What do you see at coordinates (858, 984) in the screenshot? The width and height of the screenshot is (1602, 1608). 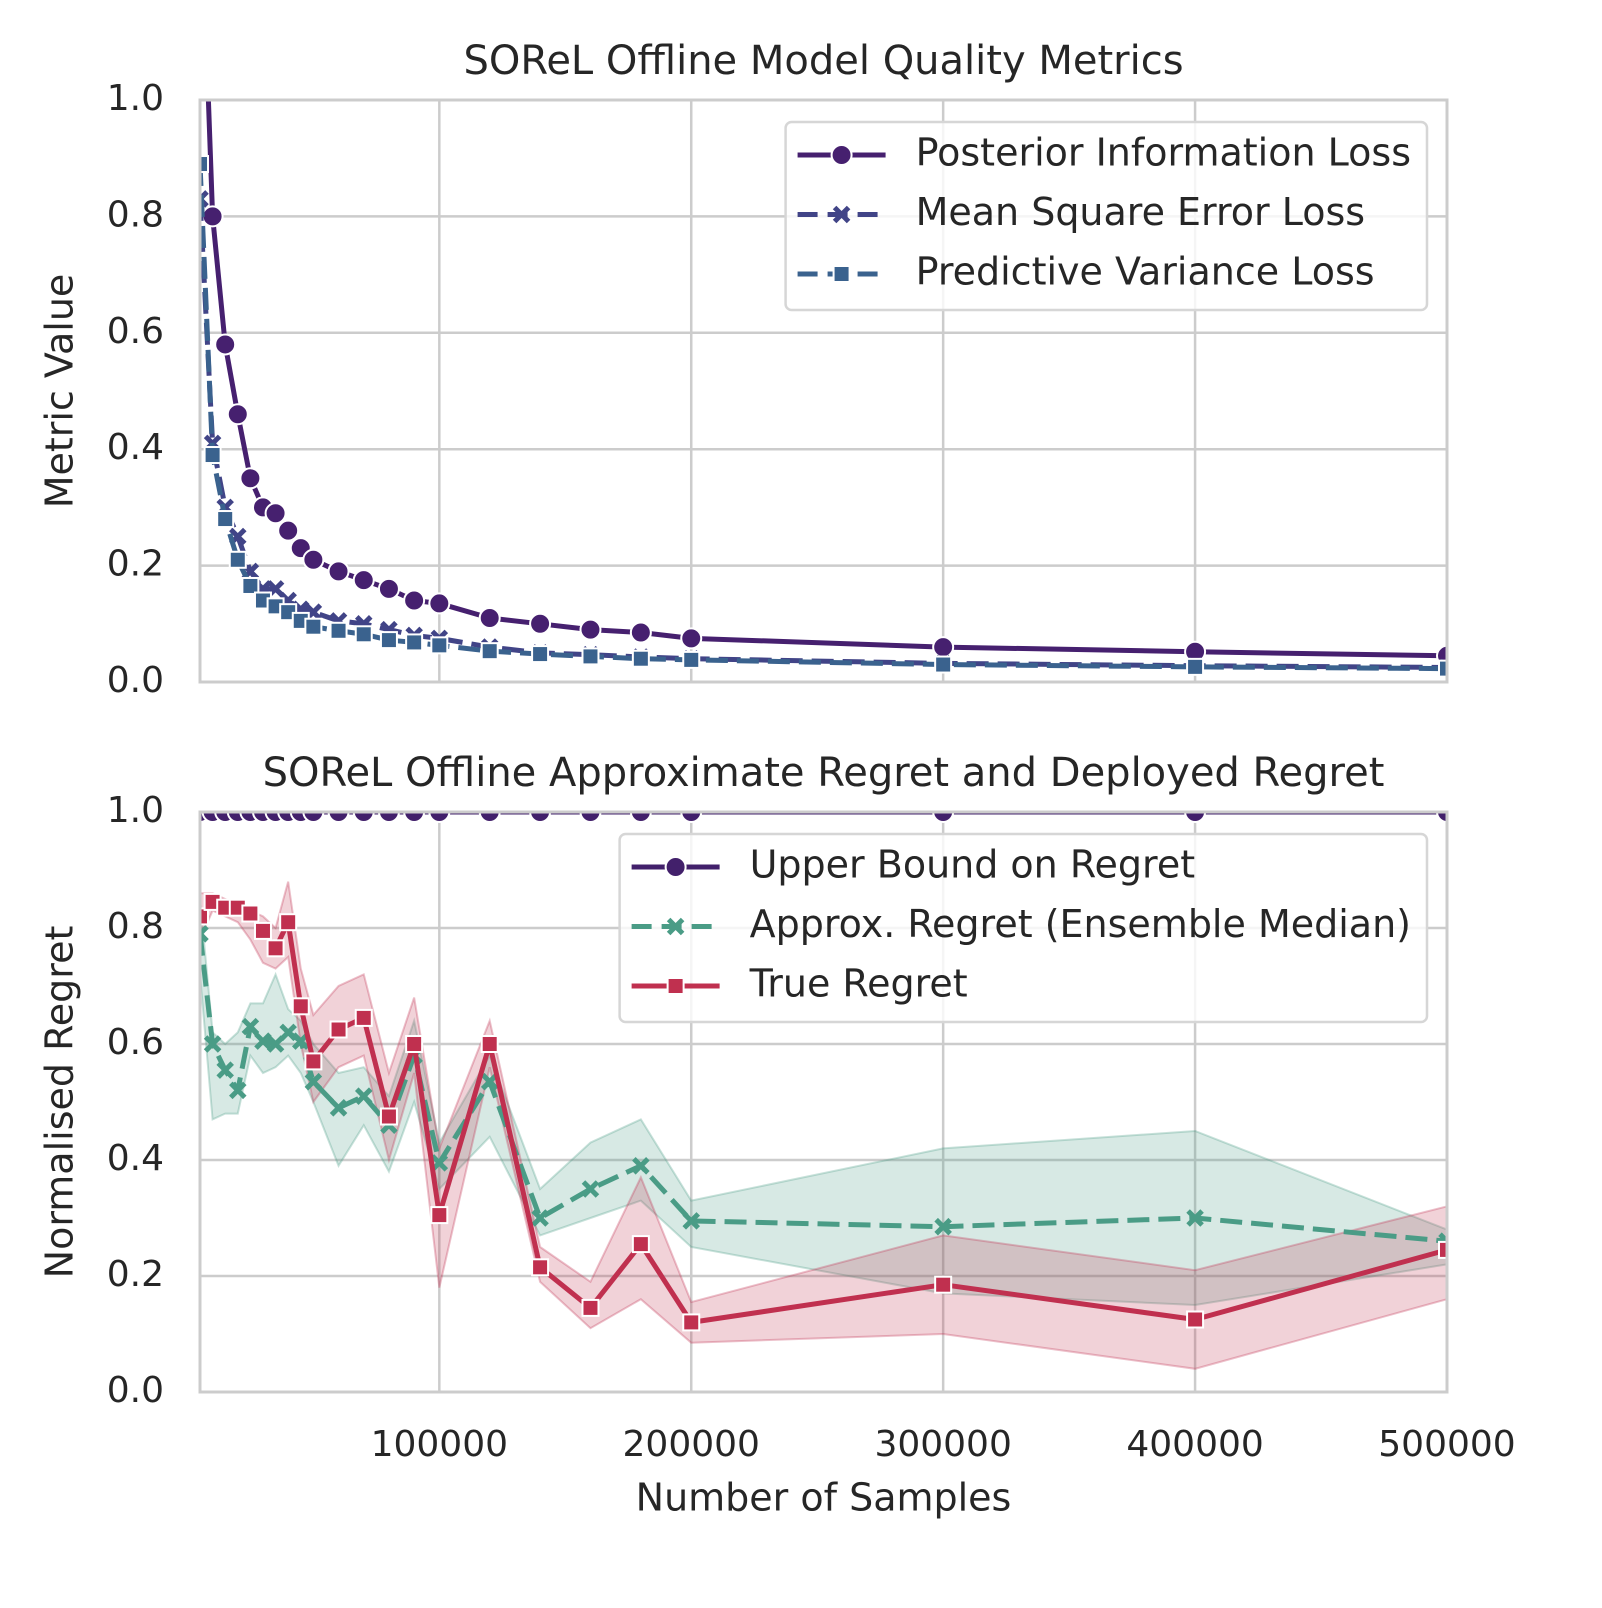 I see `legend-label: True Regret` at bounding box center [858, 984].